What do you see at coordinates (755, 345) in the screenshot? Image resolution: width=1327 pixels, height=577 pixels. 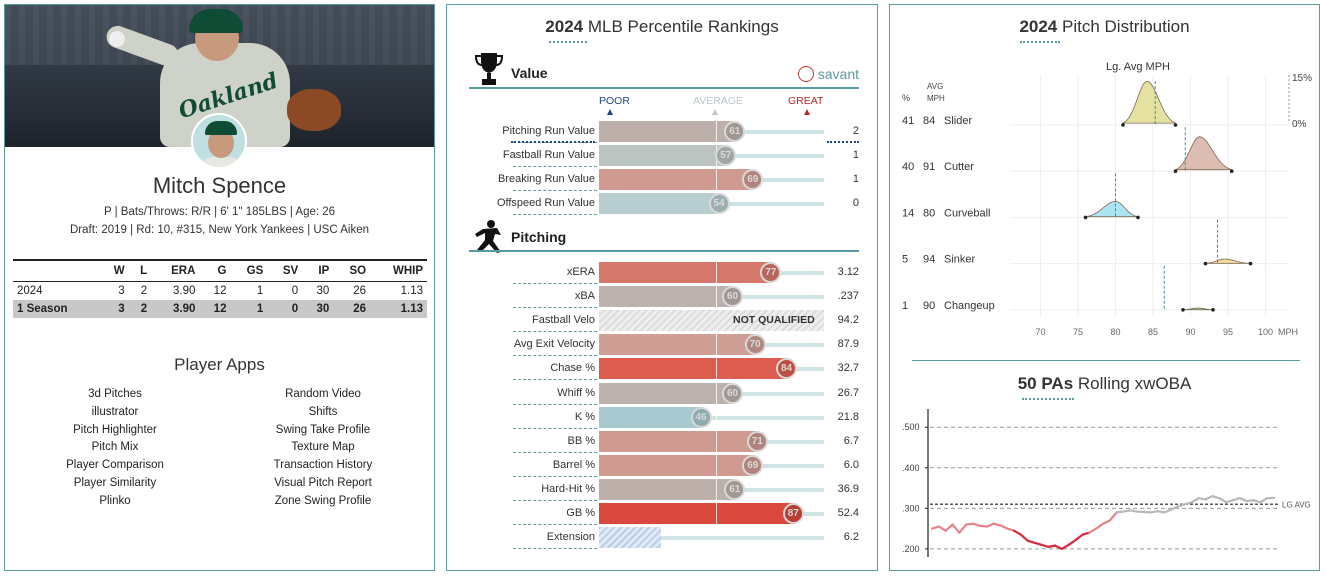 I see `percentile-circle: 70` at bounding box center [755, 345].